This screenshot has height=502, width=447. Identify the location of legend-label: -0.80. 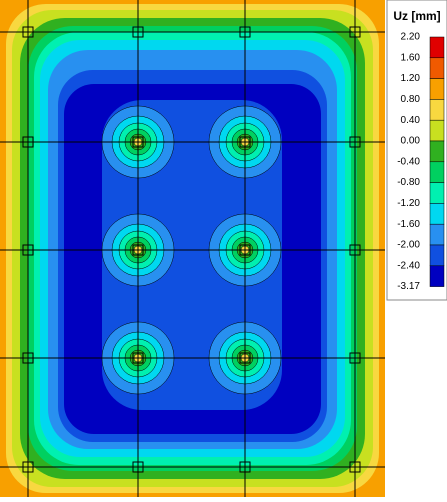
(408, 182).